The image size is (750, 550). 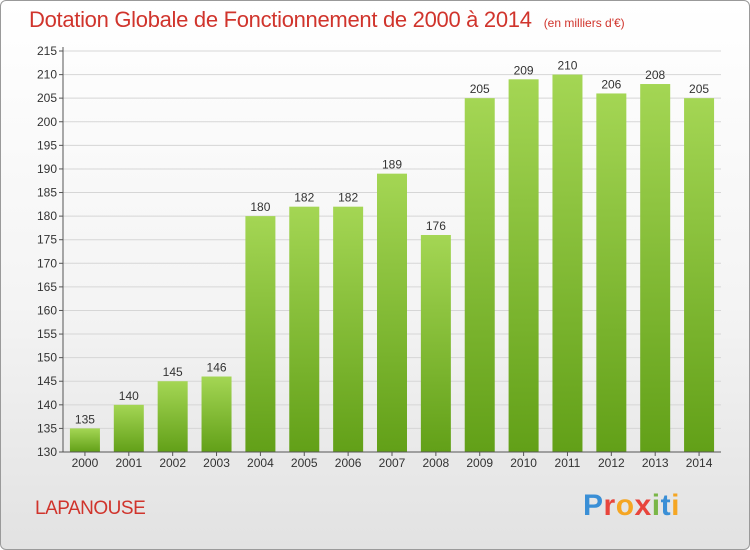 I want to click on commune-name: LAPANOUSE, so click(x=90, y=508).